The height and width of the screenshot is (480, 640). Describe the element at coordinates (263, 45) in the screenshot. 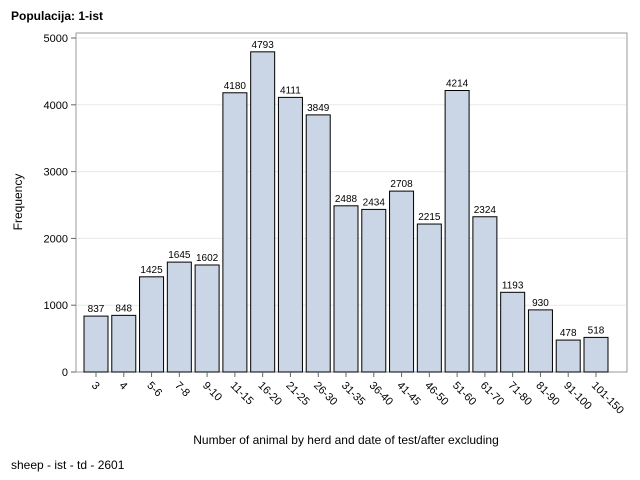

I see `data-label: 4793` at that location.